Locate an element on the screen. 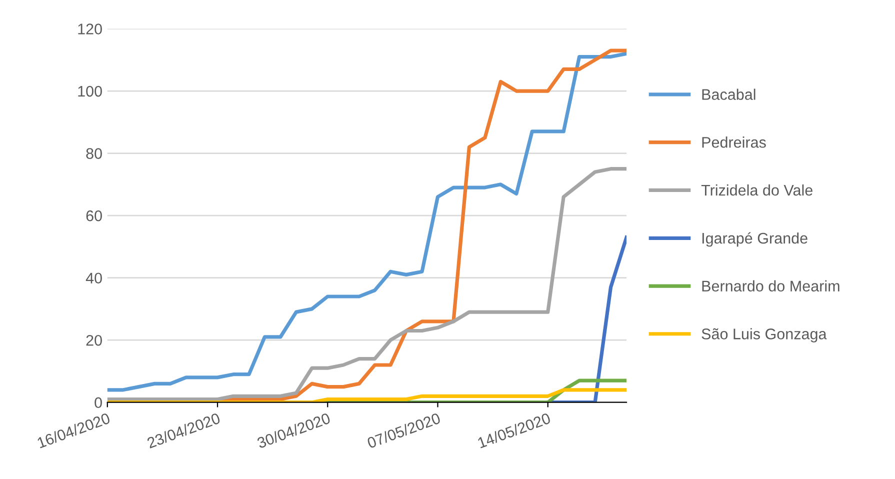 The height and width of the screenshot is (479, 895). legend-label: São Luis Gonzaga is located at coordinates (764, 335).